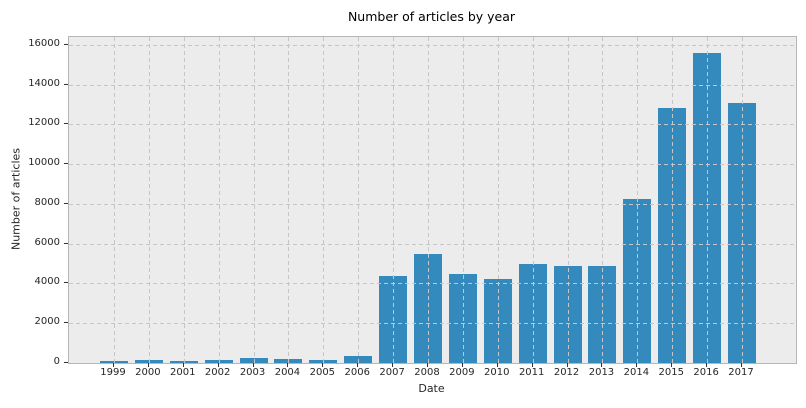 The image size is (806, 408). Describe the element at coordinates (183, 372) in the screenshot. I see `x-tick-label: 2001` at that location.